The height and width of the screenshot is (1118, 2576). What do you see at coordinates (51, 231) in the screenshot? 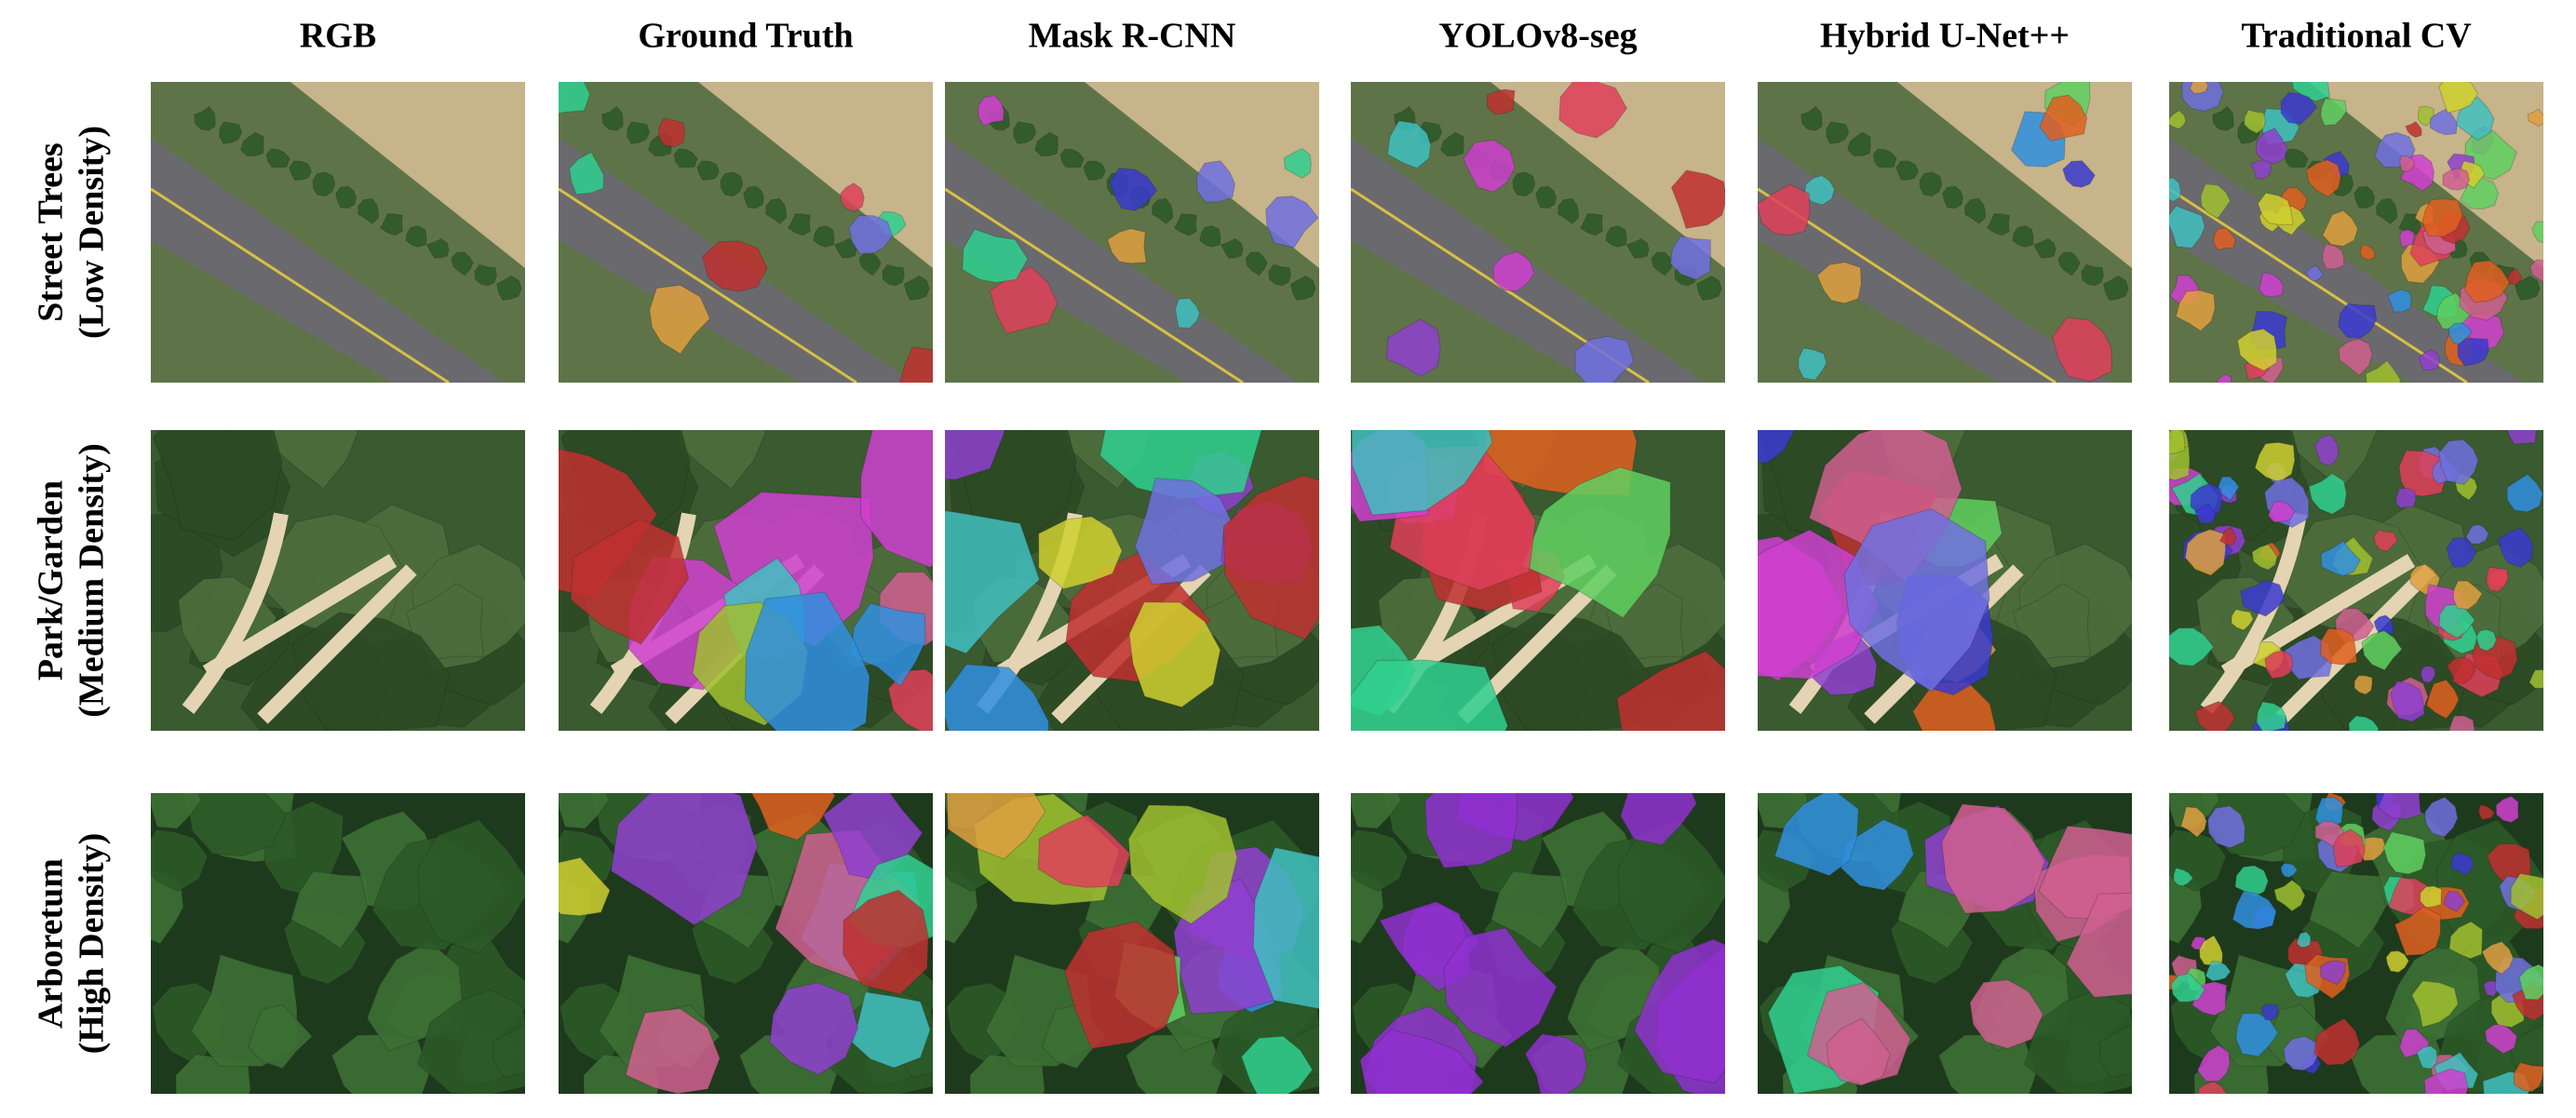
I see `row-label: Street Trees` at bounding box center [51, 231].